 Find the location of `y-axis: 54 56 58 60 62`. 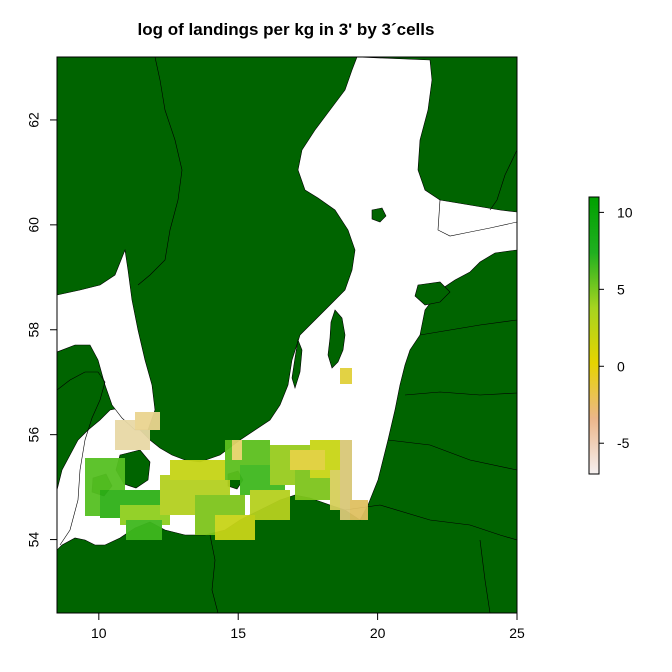

y-axis: 54 56 58 60 62 is located at coordinates (41, 329).